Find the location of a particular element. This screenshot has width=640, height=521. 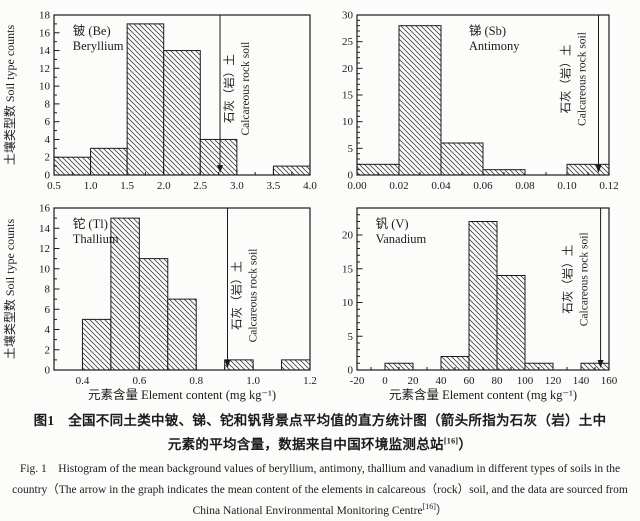

element-label-cn: 钒 (V) is located at coordinates (392, 223).